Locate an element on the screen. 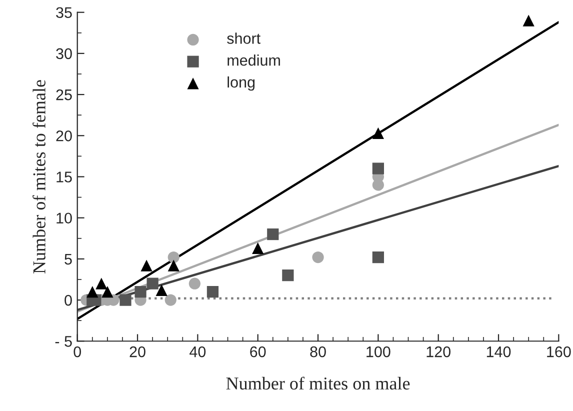 The height and width of the screenshot is (411, 573). y-tick-label: 0 is located at coordinates (68, 300).